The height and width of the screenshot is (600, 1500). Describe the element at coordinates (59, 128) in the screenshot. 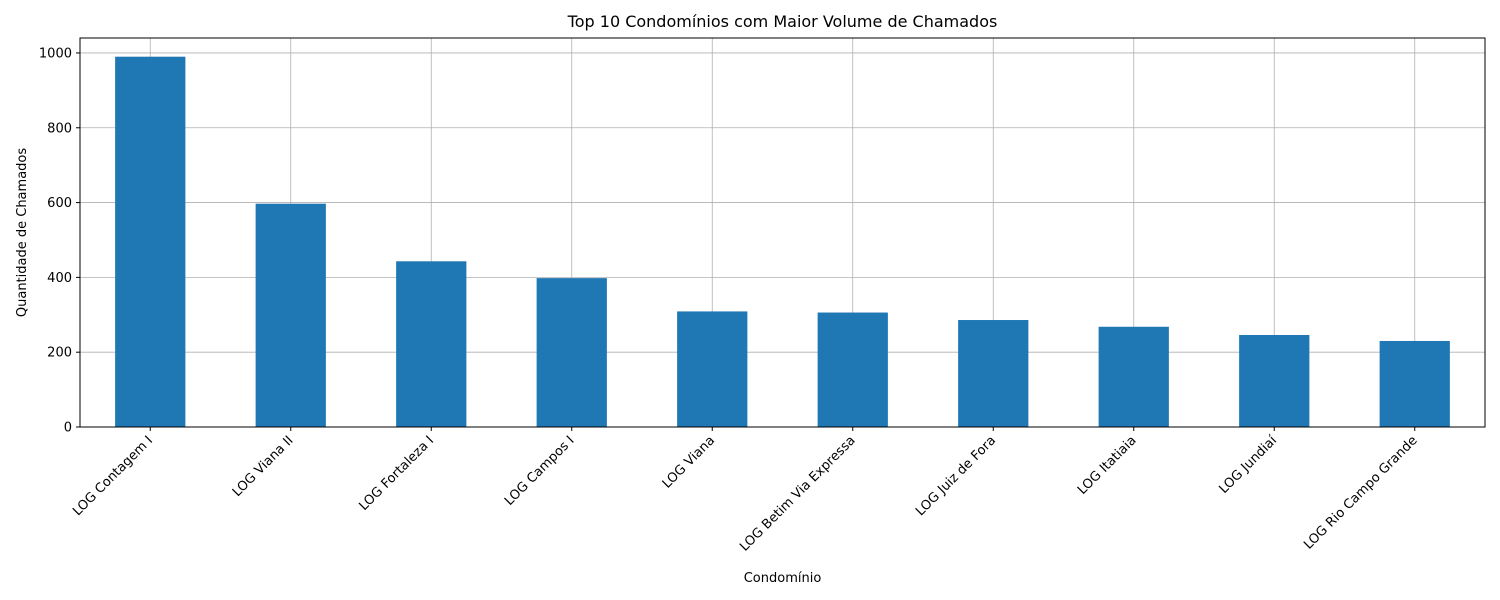

I see `y-tick-label: 800` at that location.